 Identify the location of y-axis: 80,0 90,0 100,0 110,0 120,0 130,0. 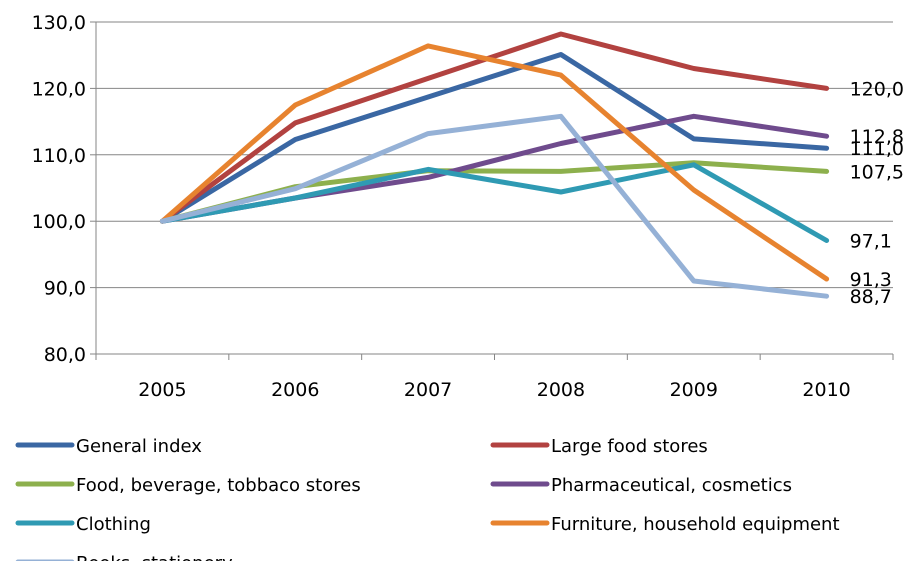
(64, 189).